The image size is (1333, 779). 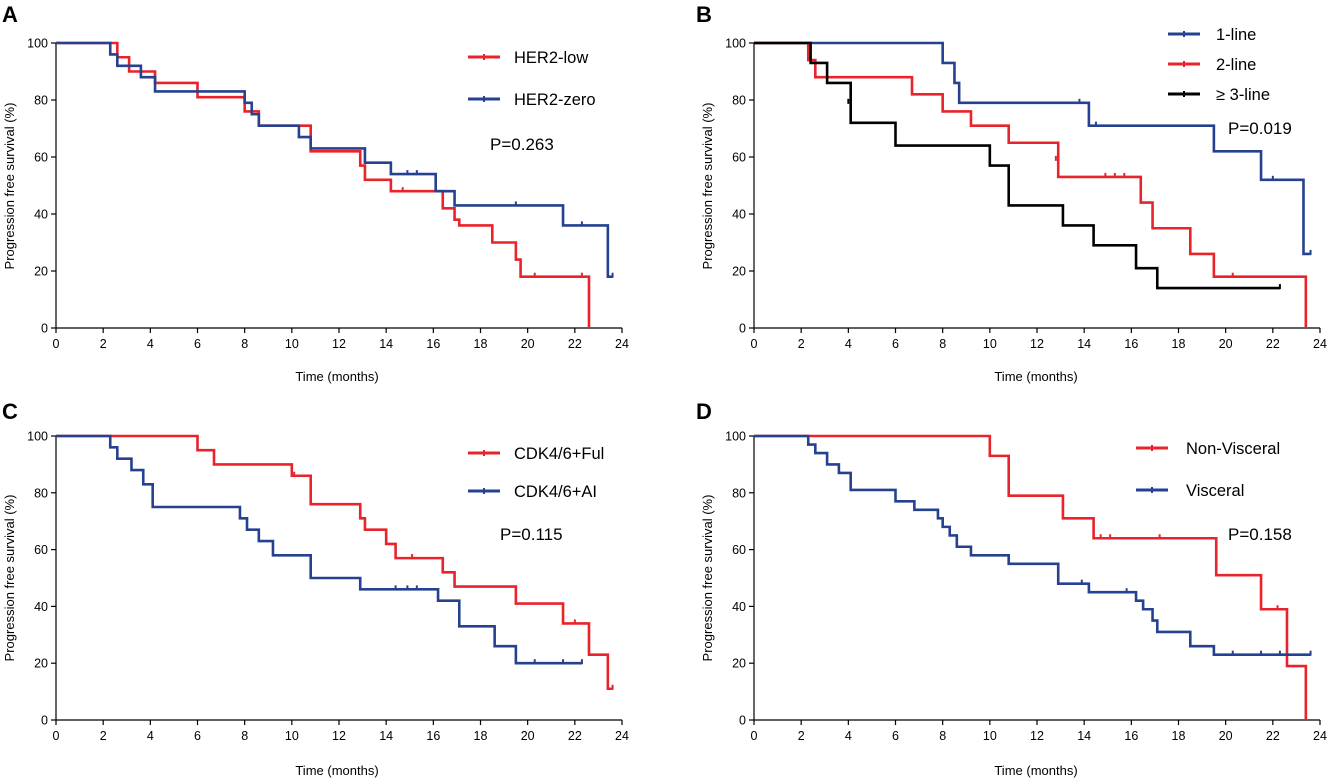 I want to click on x-tick-label-b-16: 16, so click(x=1131, y=344).